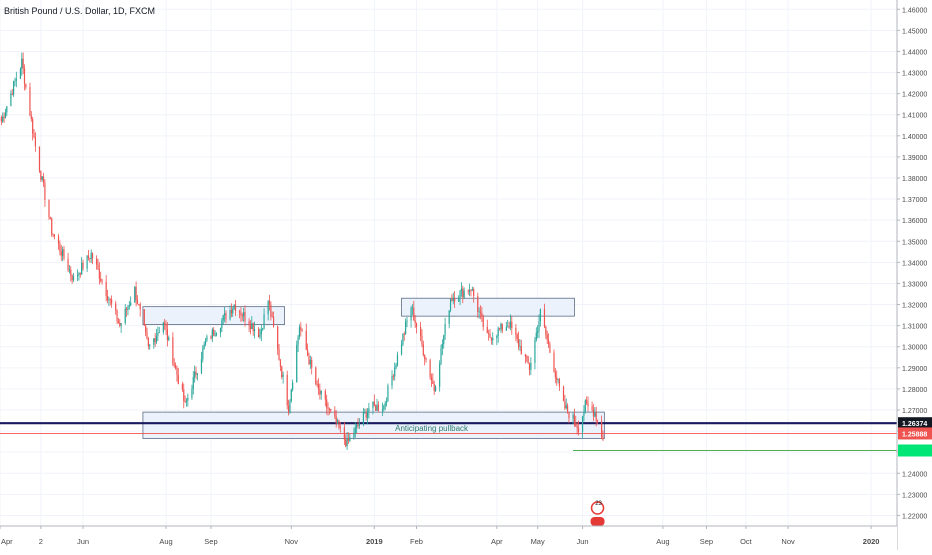 The width and height of the screenshot is (932, 555). Describe the element at coordinates (80, 11) in the screenshot. I see `chart-title: British Pound / U.S. Dollar, 1D, FXCM` at that location.